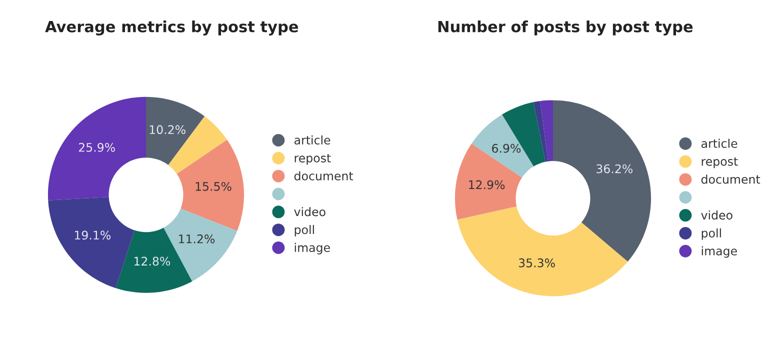 This screenshot has width=784, height=337. Describe the element at coordinates (168, 129) in the screenshot. I see `data-label: 10.2%` at that location.